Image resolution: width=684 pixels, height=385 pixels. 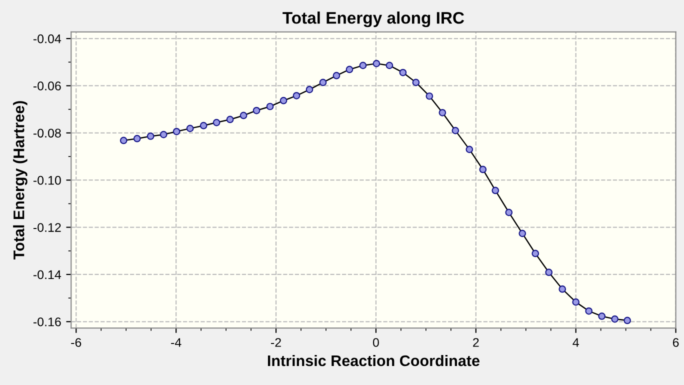 What do you see at coordinates (47, 86) in the screenshot?
I see `y-tick-label: -0.06` at bounding box center [47, 86].